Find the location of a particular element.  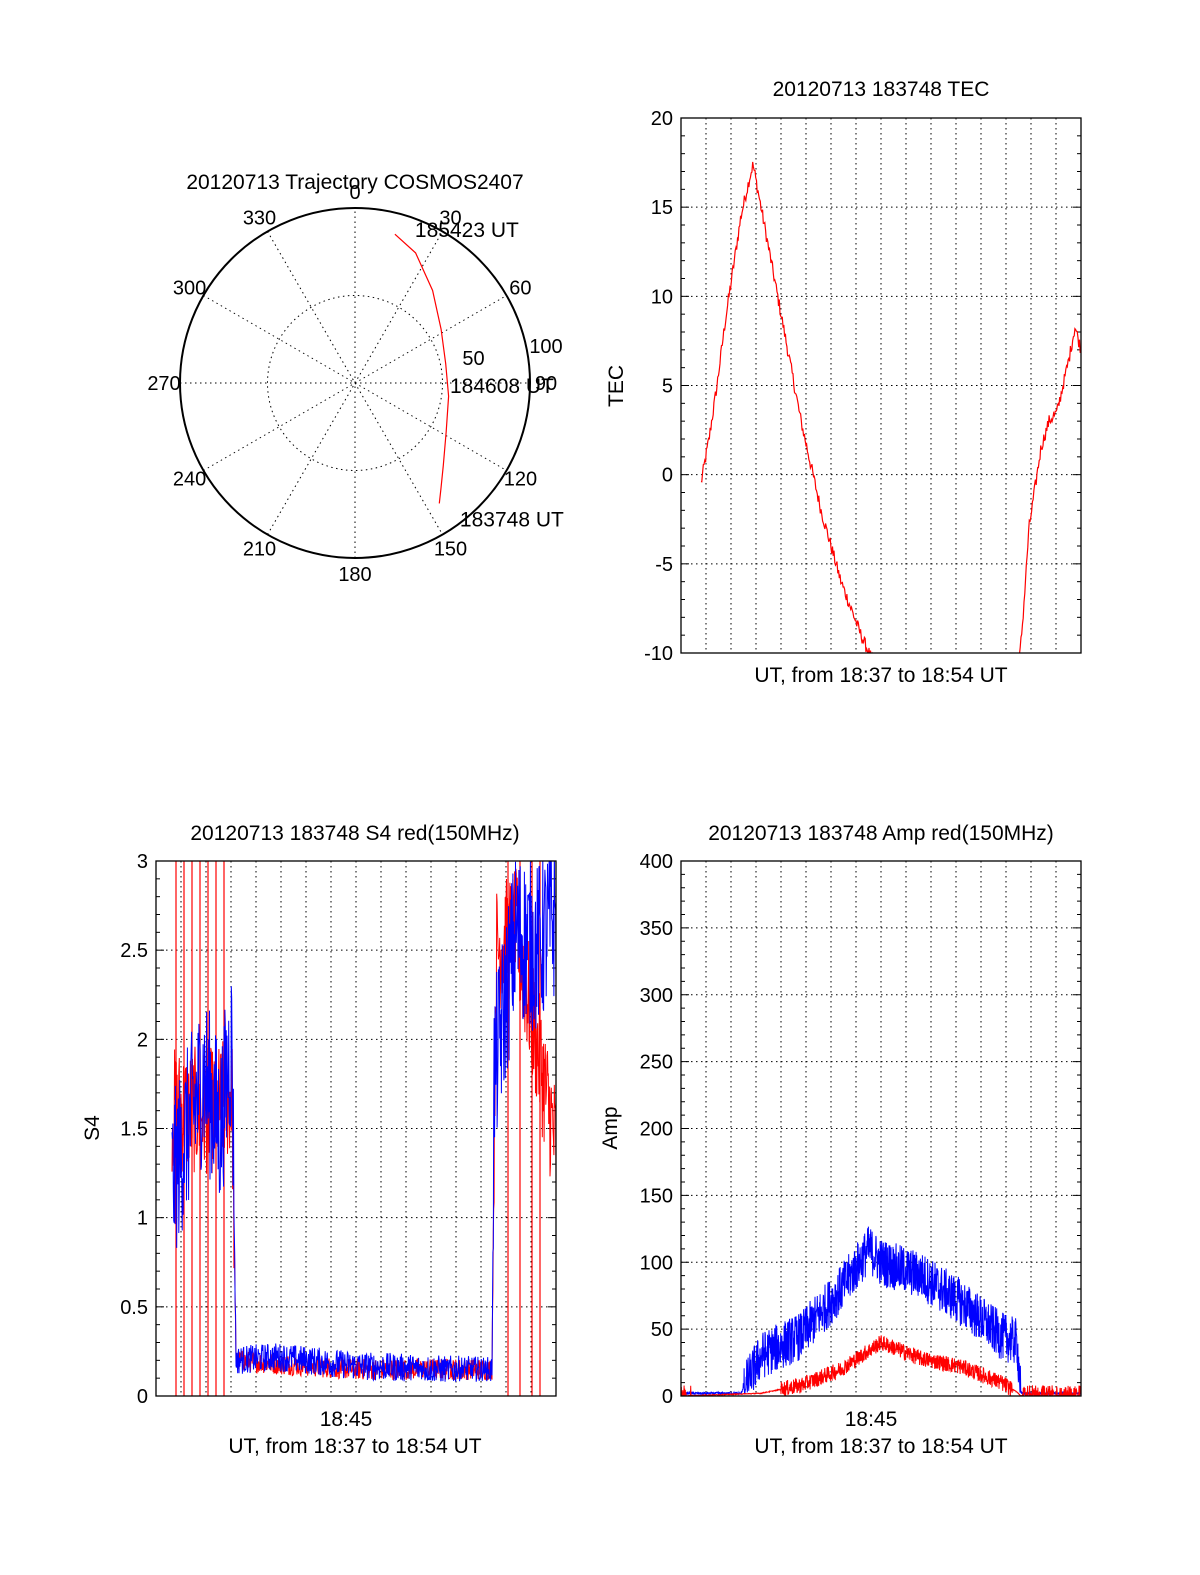

tec-series is located at coordinates (890, 407).